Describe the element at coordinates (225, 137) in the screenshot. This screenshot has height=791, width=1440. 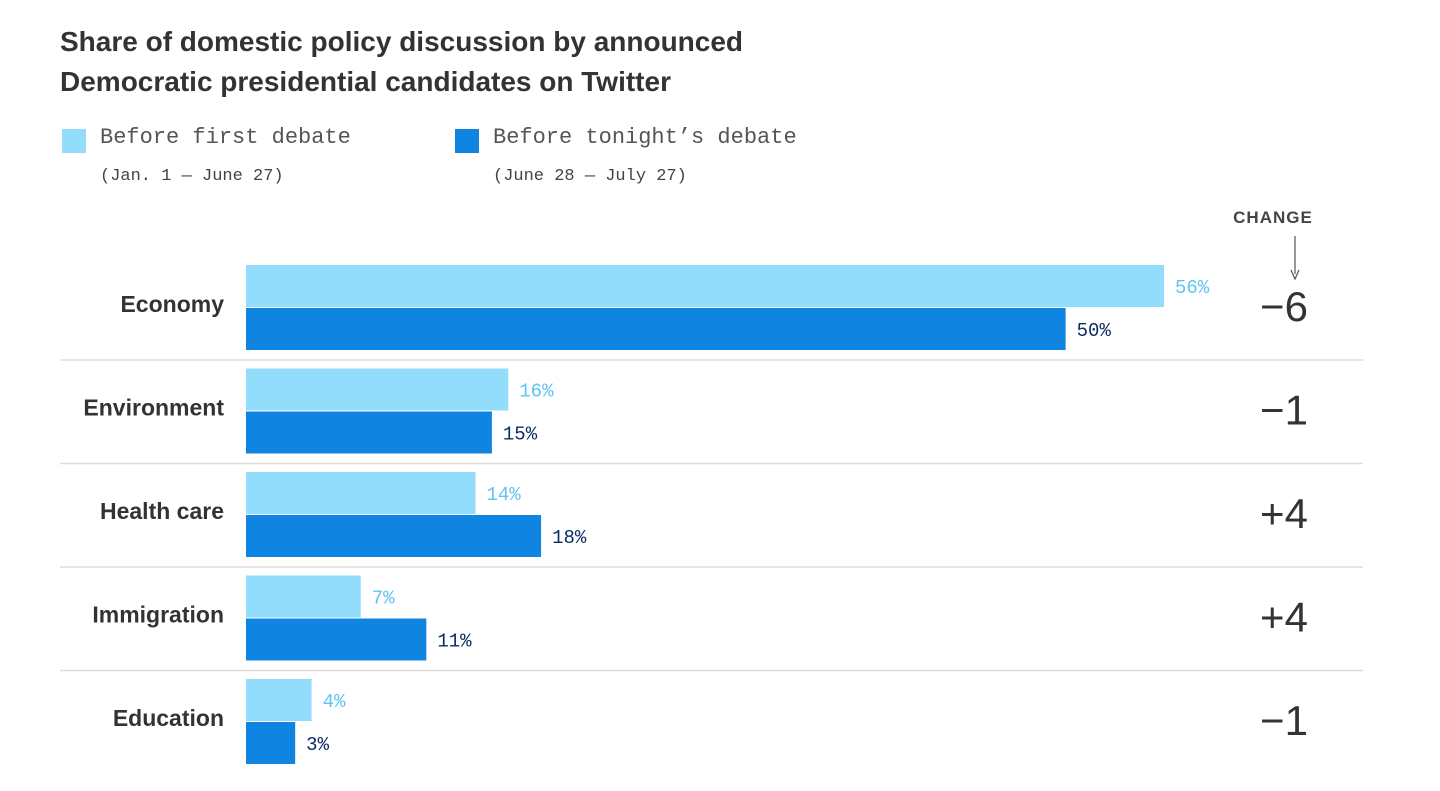
I see `legend-label: Before first debate` at that location.